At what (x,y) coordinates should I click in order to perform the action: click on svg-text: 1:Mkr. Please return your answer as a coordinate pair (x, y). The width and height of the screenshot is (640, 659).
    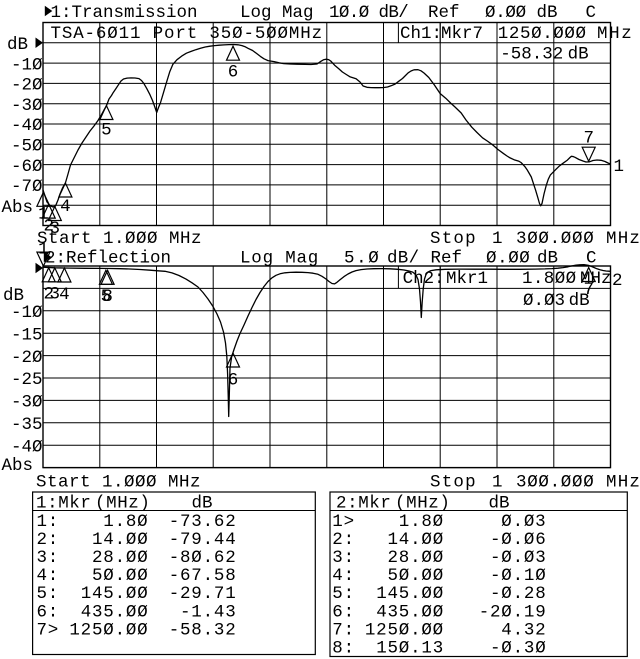
    Looking at the image, I should click on (64, 503).